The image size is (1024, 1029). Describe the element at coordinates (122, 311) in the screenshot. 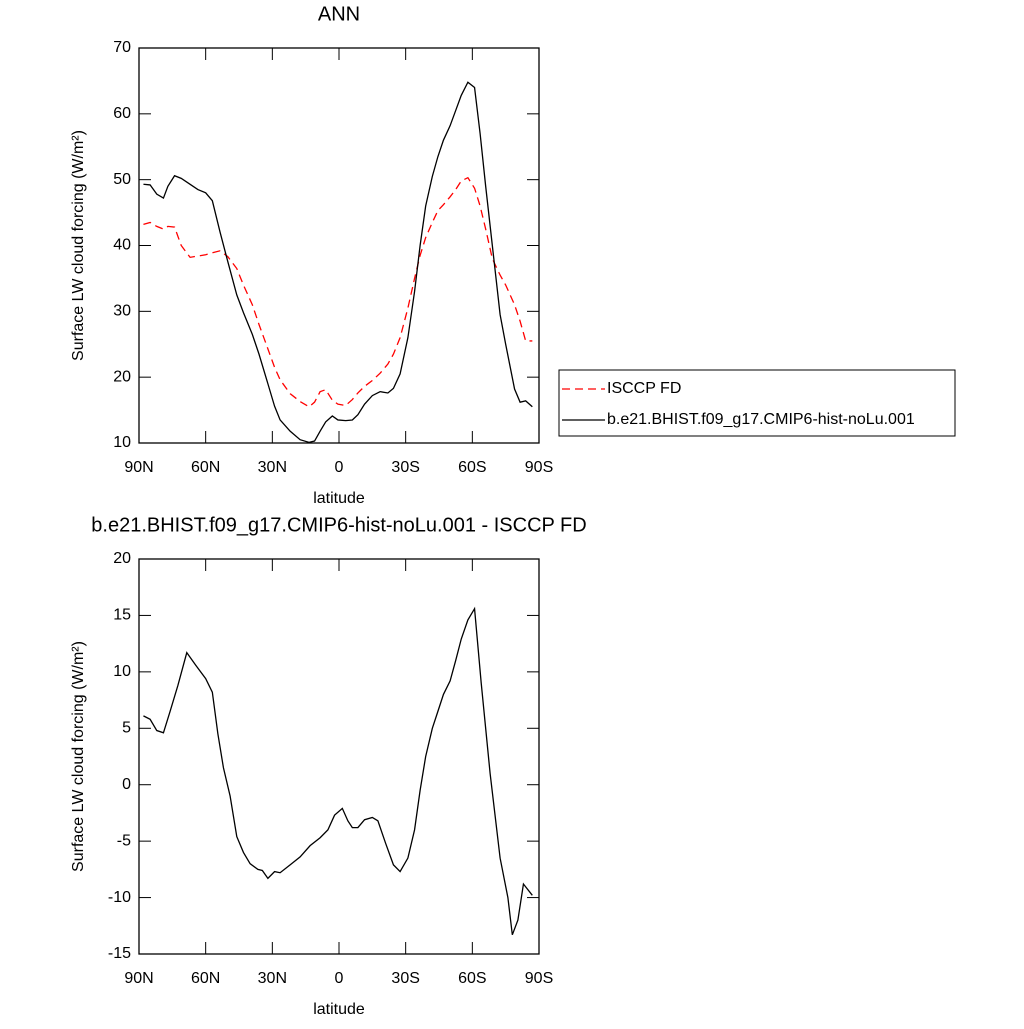

I see `y-tick-label: 30` at that location.